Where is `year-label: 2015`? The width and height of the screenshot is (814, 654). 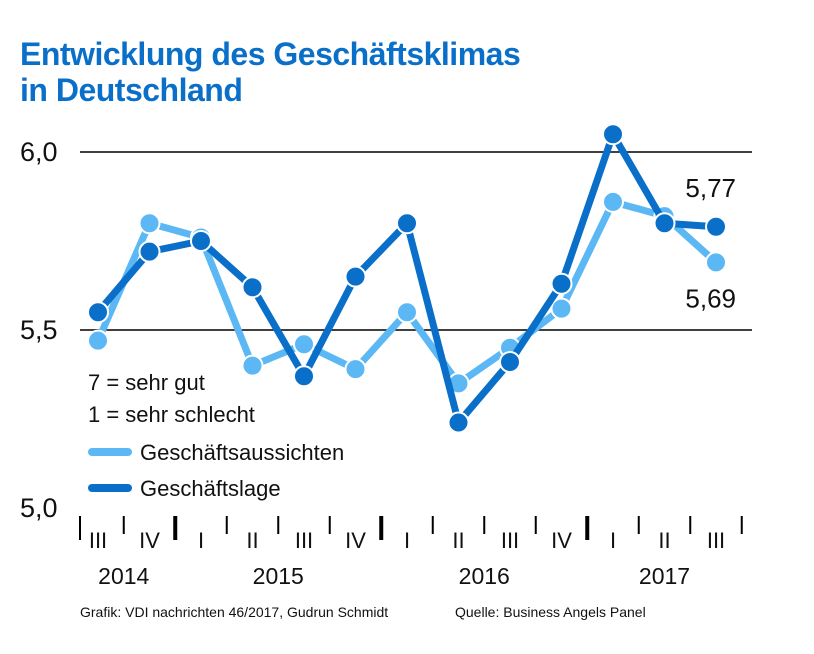 year-label: 2015 is located at coordinates (278, 576).